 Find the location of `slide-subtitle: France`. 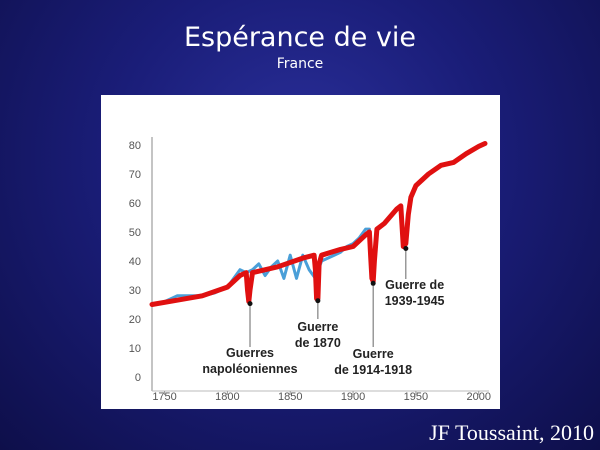

slide-subtitle: France is located at coordinates (300, 64).